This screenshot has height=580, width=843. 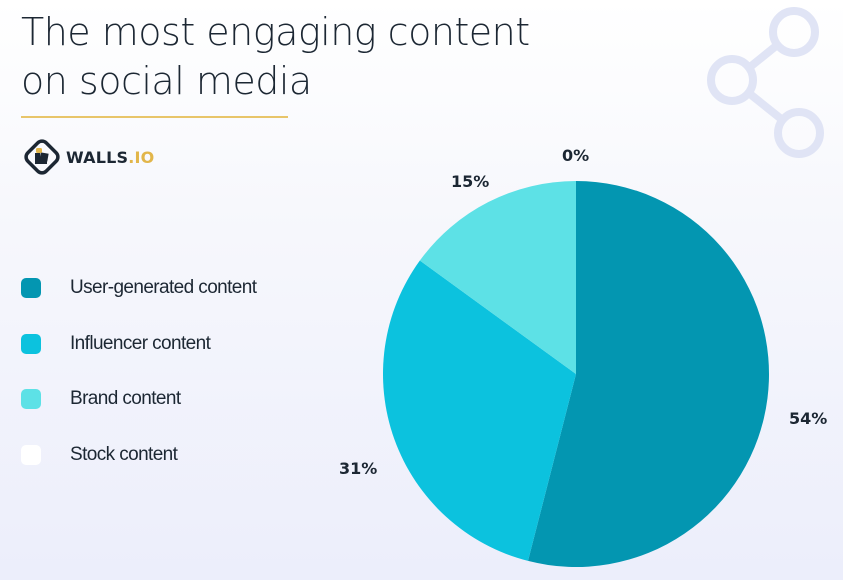 I want to click on pie-slice-influencer, so click(x=479, y=410).